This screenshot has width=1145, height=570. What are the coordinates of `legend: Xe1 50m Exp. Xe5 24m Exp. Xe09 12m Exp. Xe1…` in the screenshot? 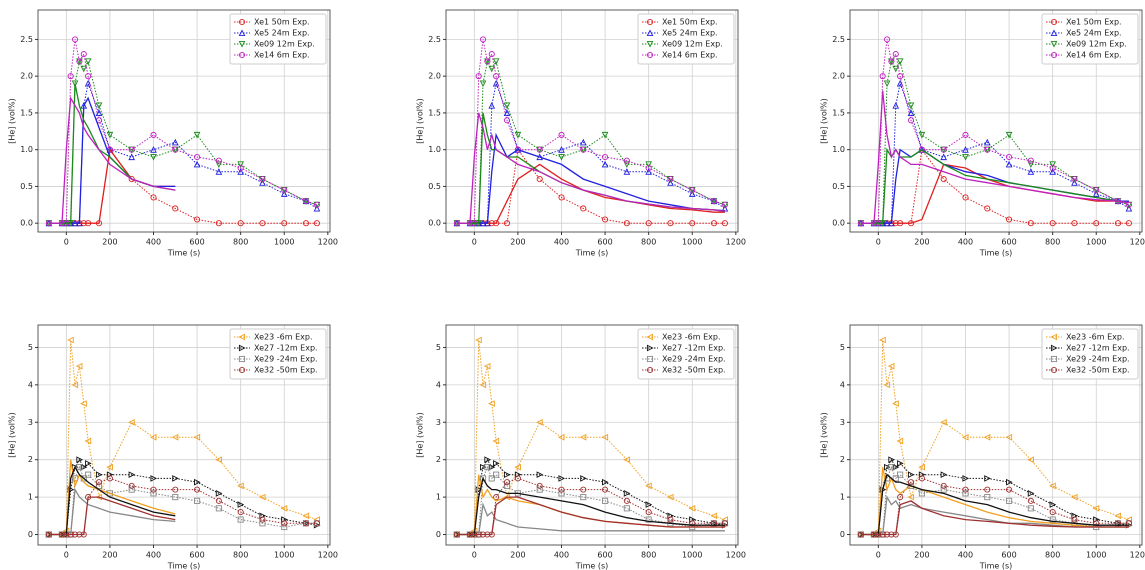 It's located at (1090, 39).